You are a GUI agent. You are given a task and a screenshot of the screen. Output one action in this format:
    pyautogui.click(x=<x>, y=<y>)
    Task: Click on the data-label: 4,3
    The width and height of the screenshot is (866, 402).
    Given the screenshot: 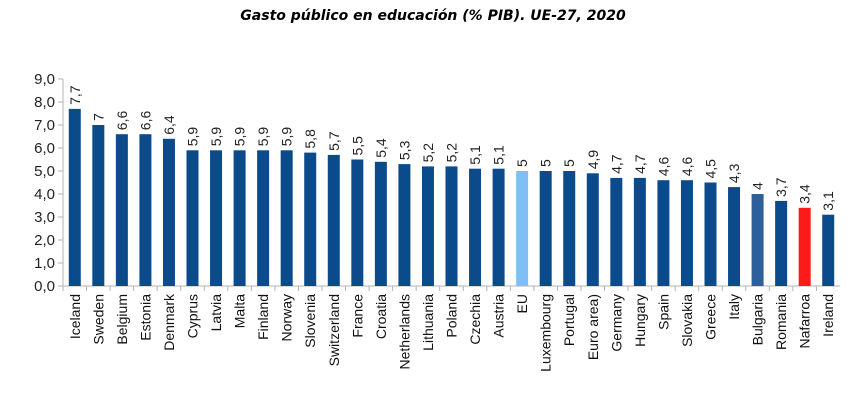 What is the action you would take?
    pyautogui.click(x=734, y=173)
    